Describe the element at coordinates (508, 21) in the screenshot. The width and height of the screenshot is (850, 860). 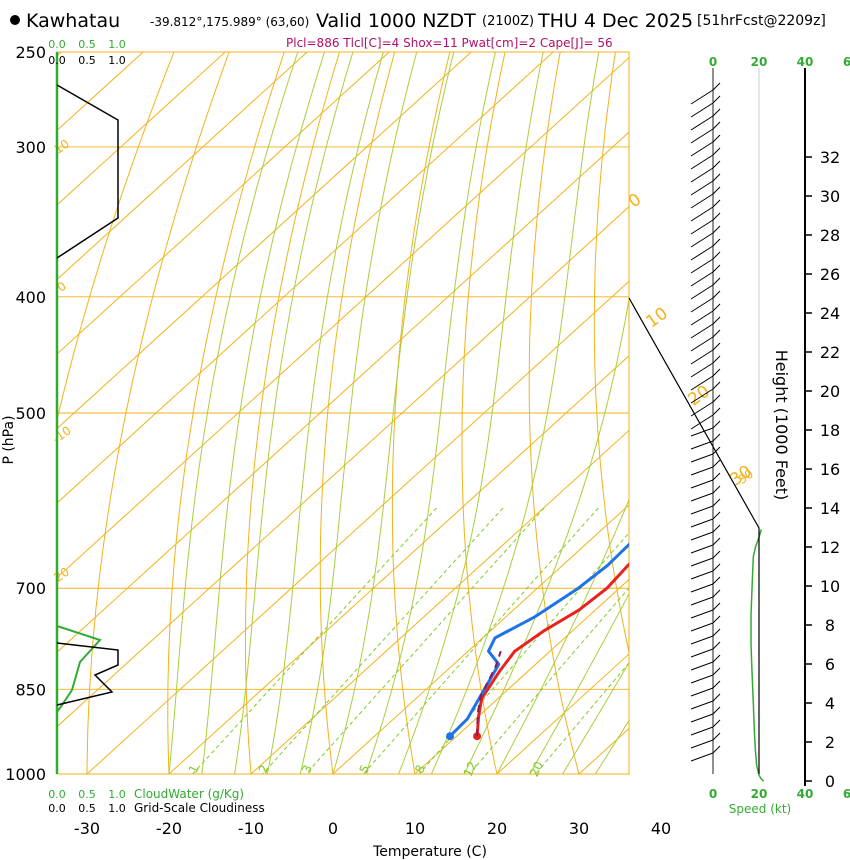
I see `utc-time: (2100Z)` at that location.